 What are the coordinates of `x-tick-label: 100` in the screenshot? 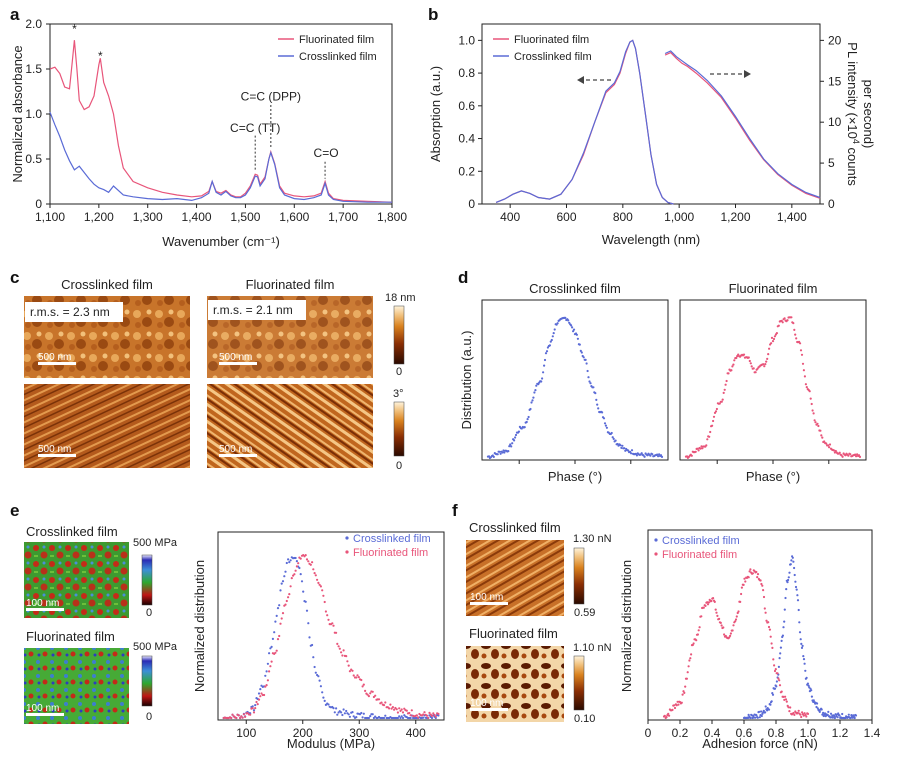 It's located at (246, 733).